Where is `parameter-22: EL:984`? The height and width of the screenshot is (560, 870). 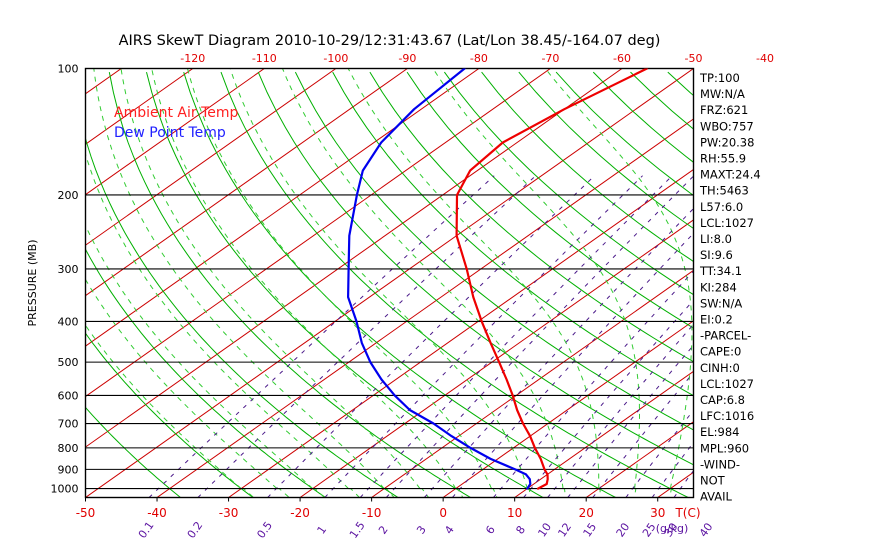
parameter-22: EL:984 is located at coordinates (720, 432).